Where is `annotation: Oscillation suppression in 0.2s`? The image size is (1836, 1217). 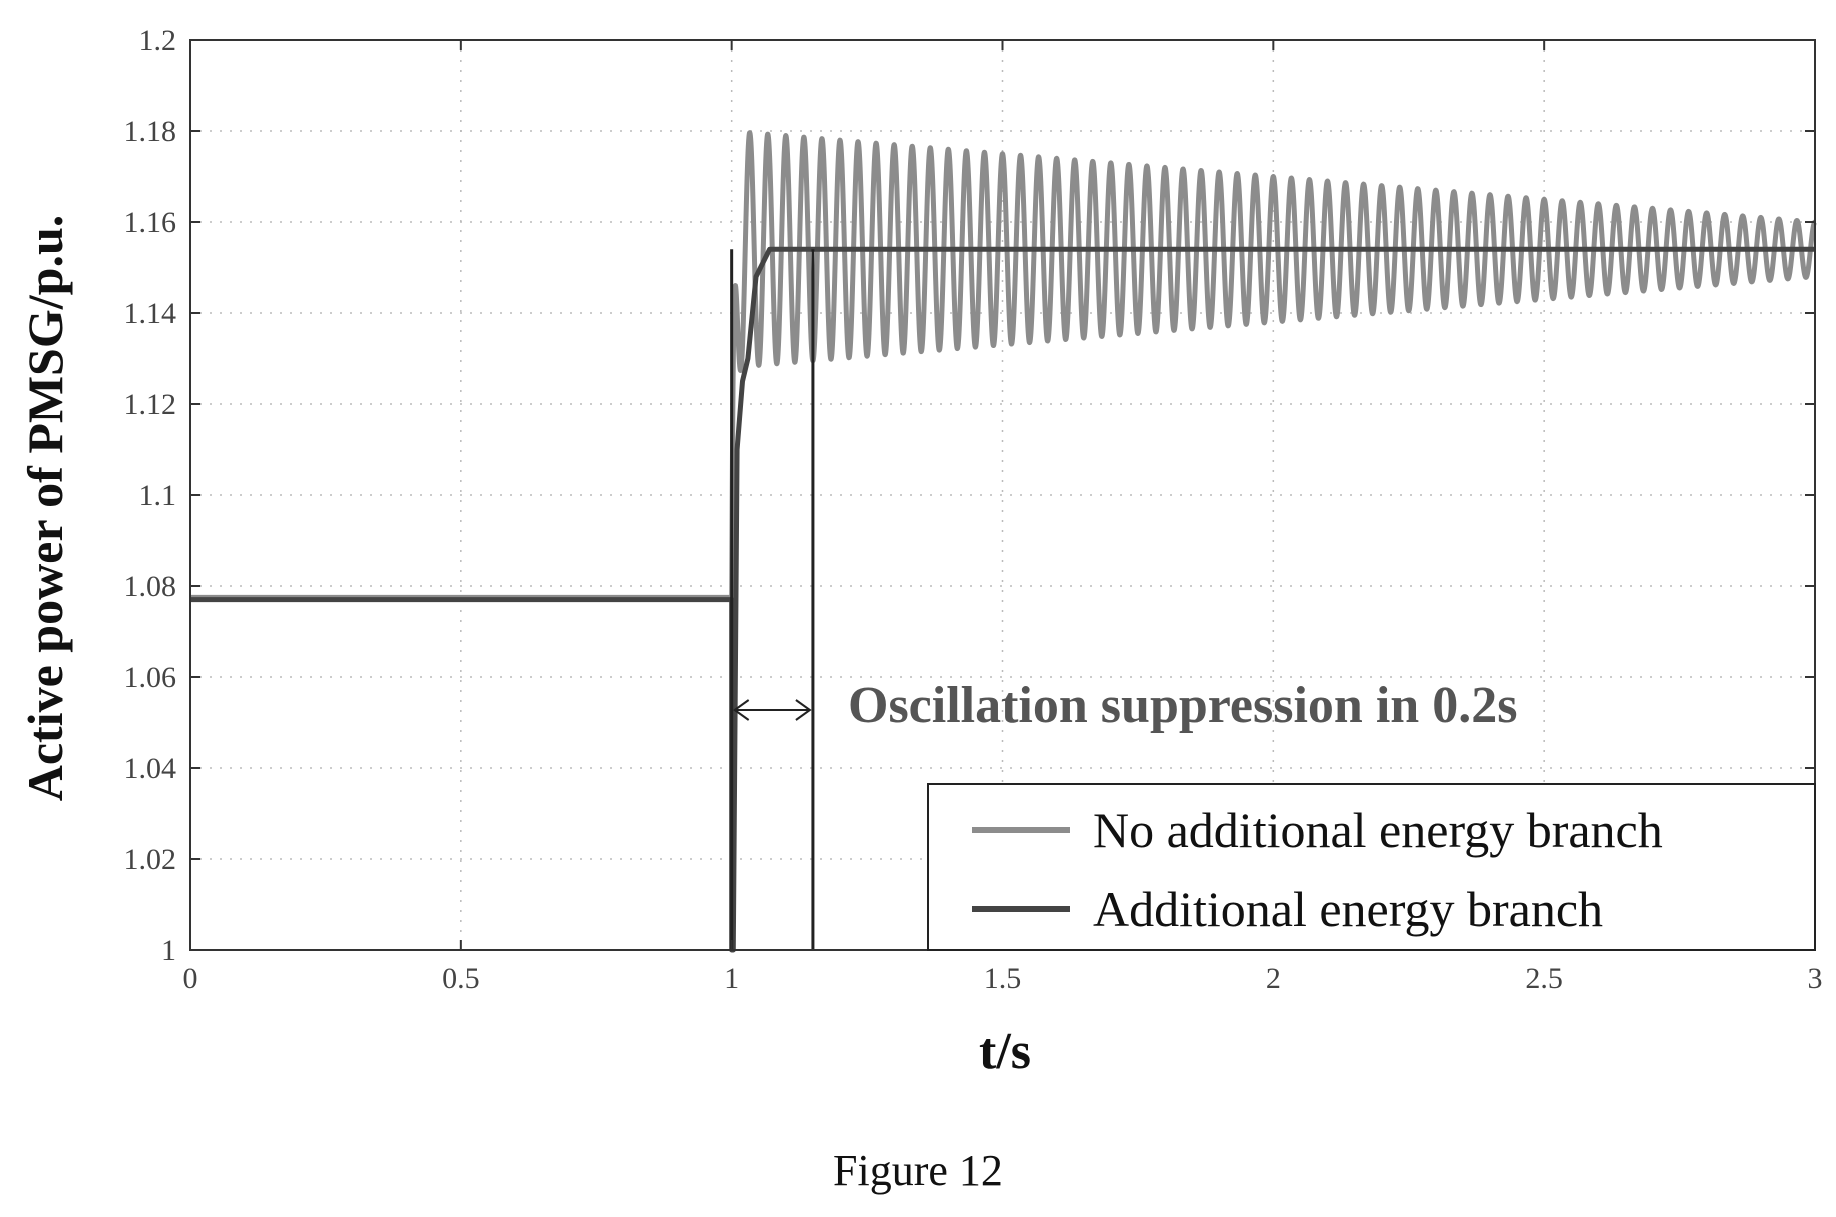 annotation: Oscillation suppression in 0.2s is located at coordinates (1124, 705).